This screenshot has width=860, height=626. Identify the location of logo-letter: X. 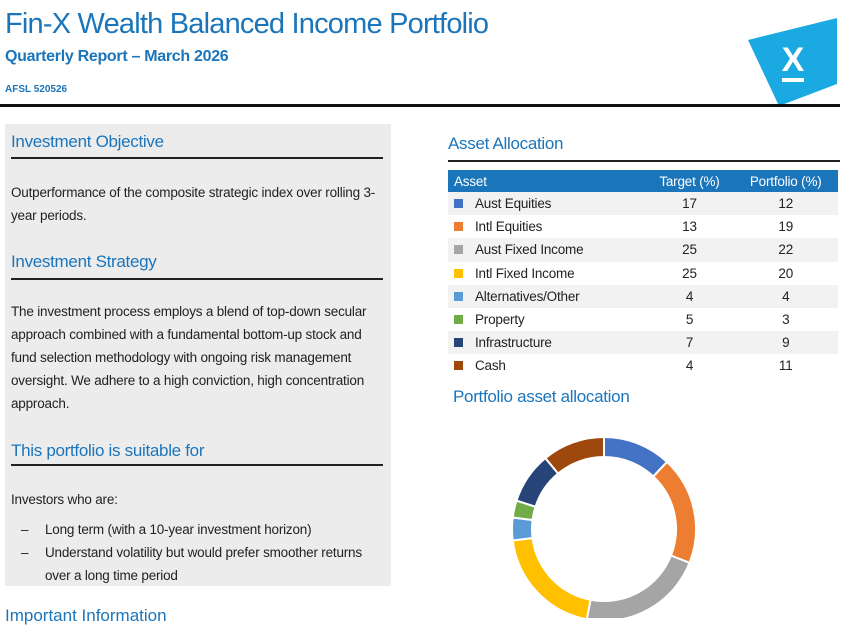
(793, 60).